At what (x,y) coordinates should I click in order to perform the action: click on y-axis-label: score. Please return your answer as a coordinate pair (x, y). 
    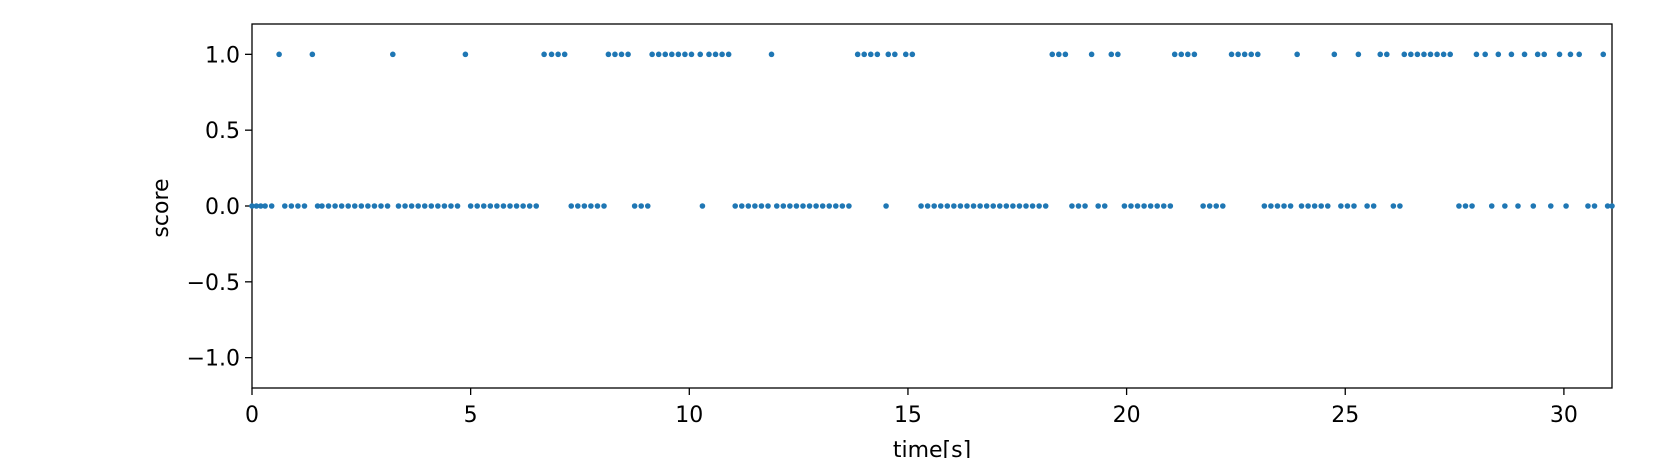
    Looking at the image, I should click on (161, 207).